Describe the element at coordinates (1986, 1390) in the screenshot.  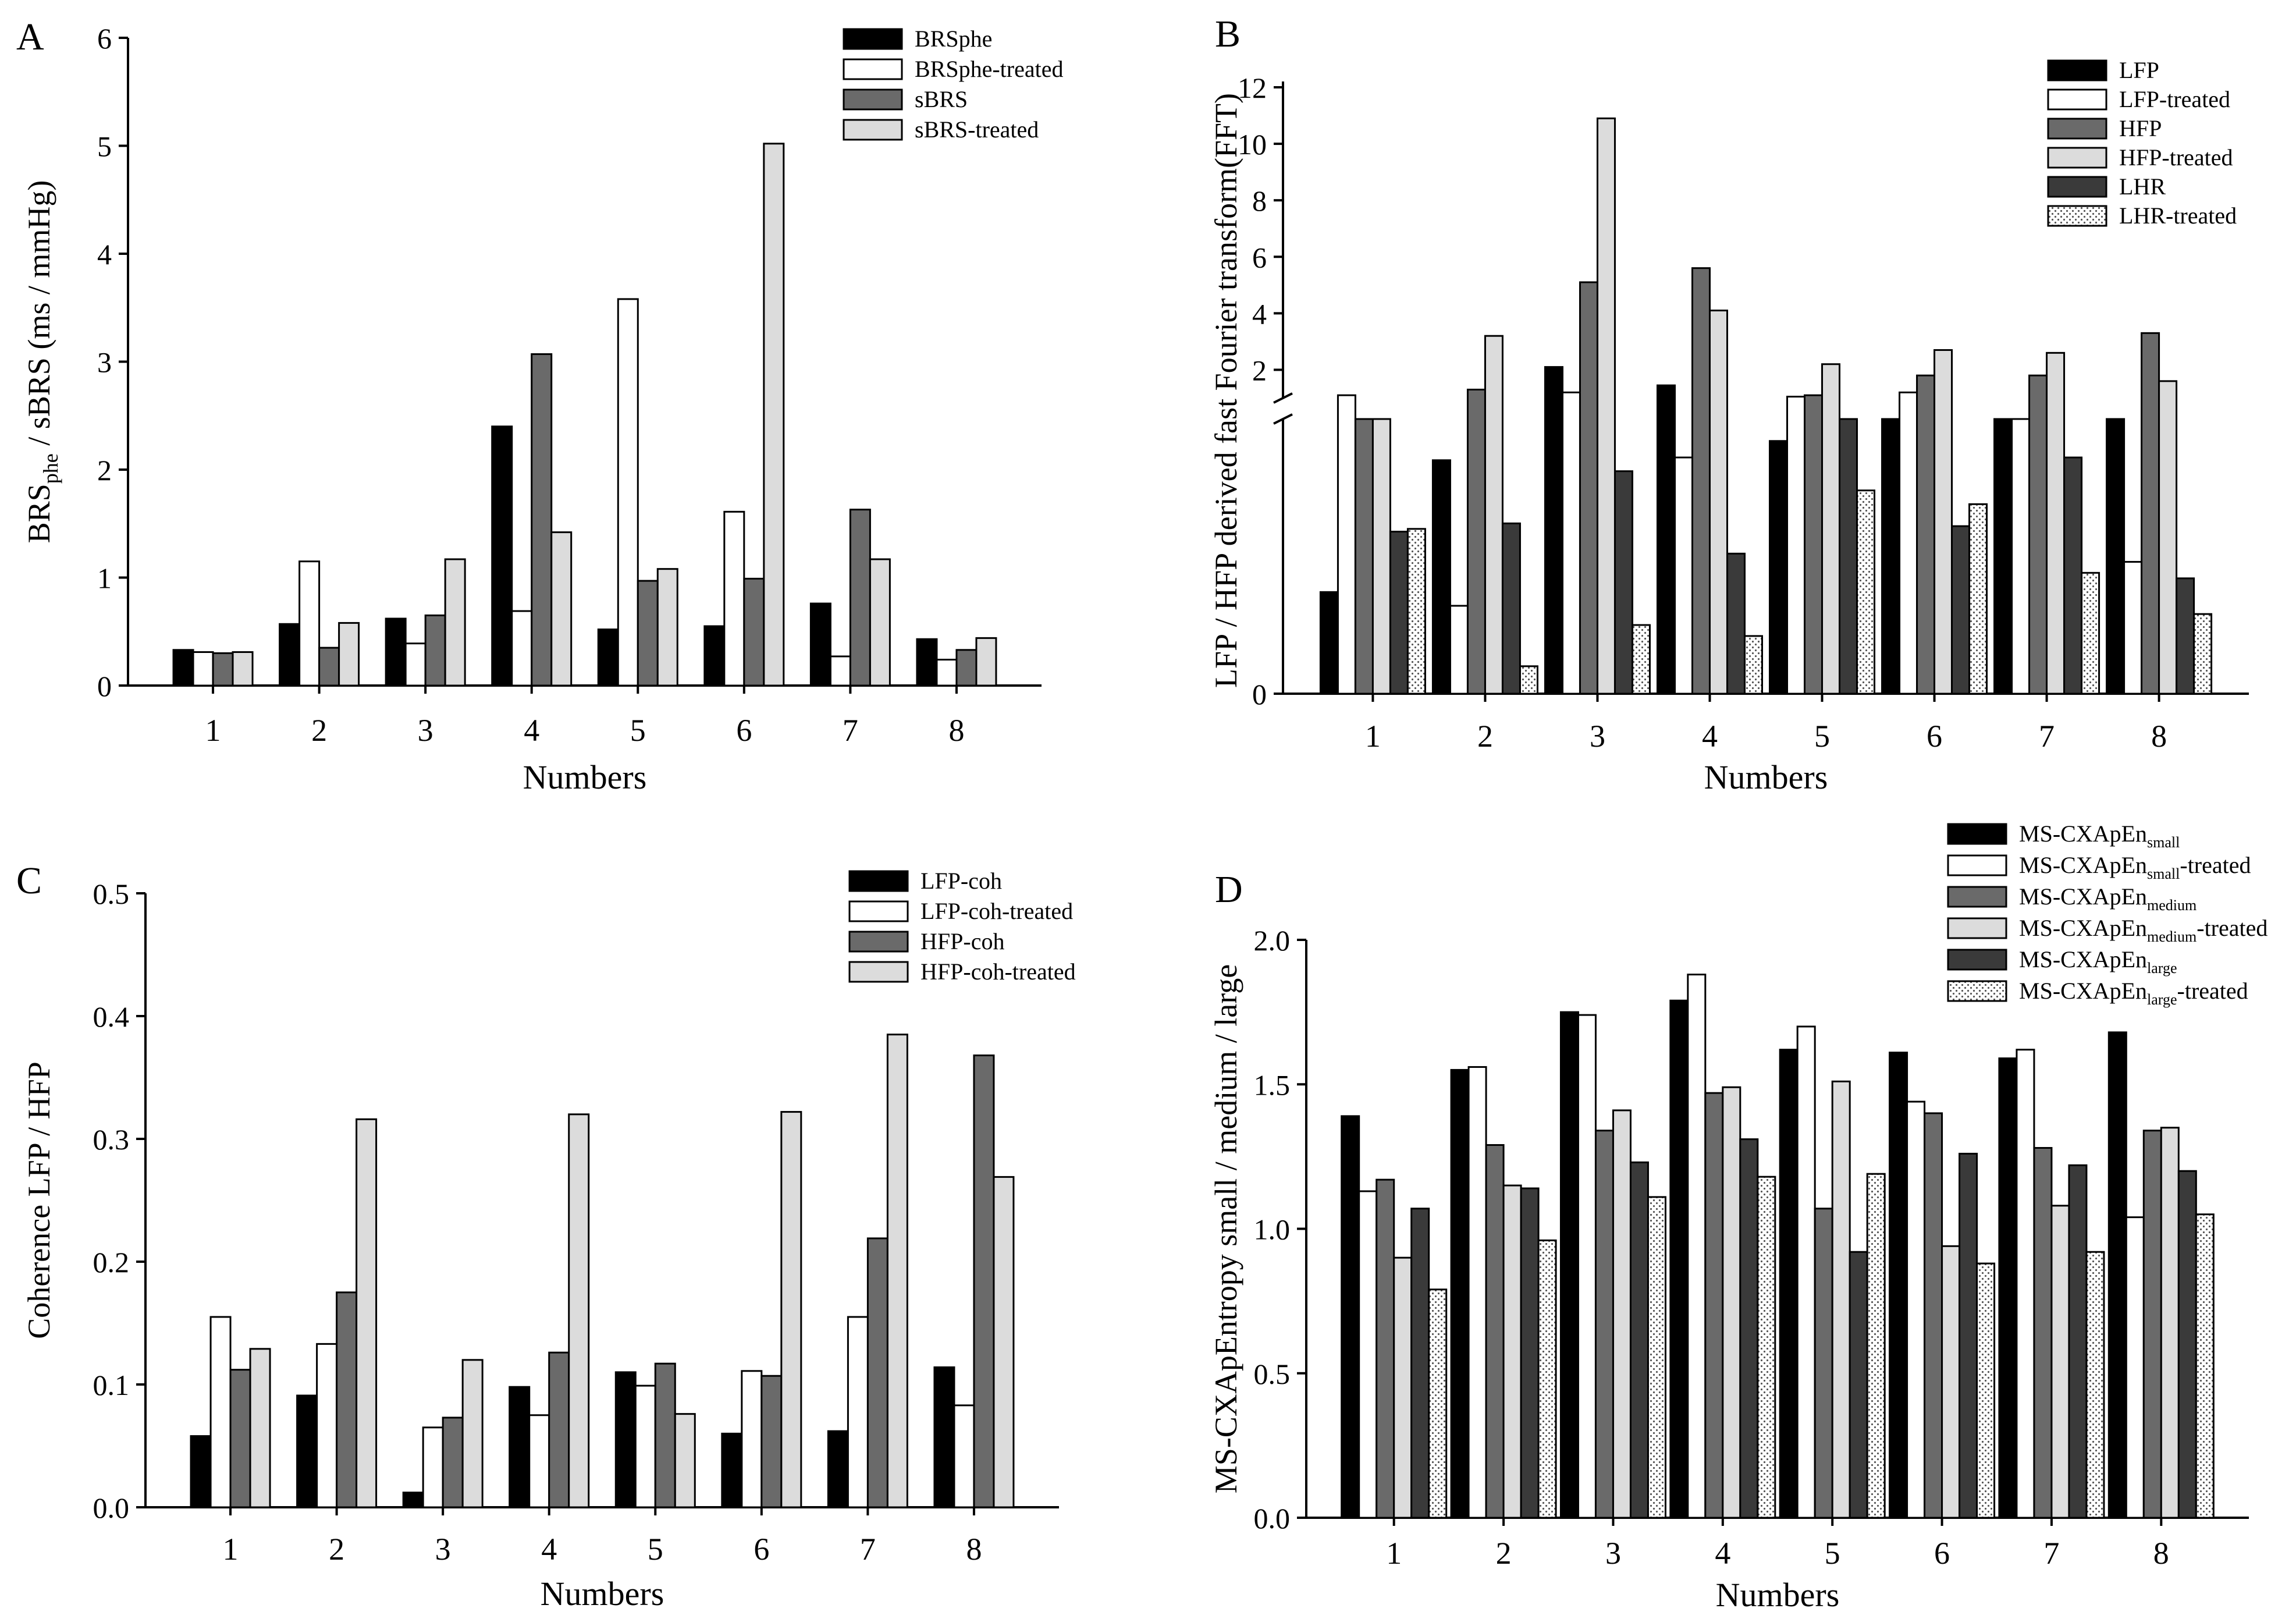
I see `bar-d-s6-c6` at that location.